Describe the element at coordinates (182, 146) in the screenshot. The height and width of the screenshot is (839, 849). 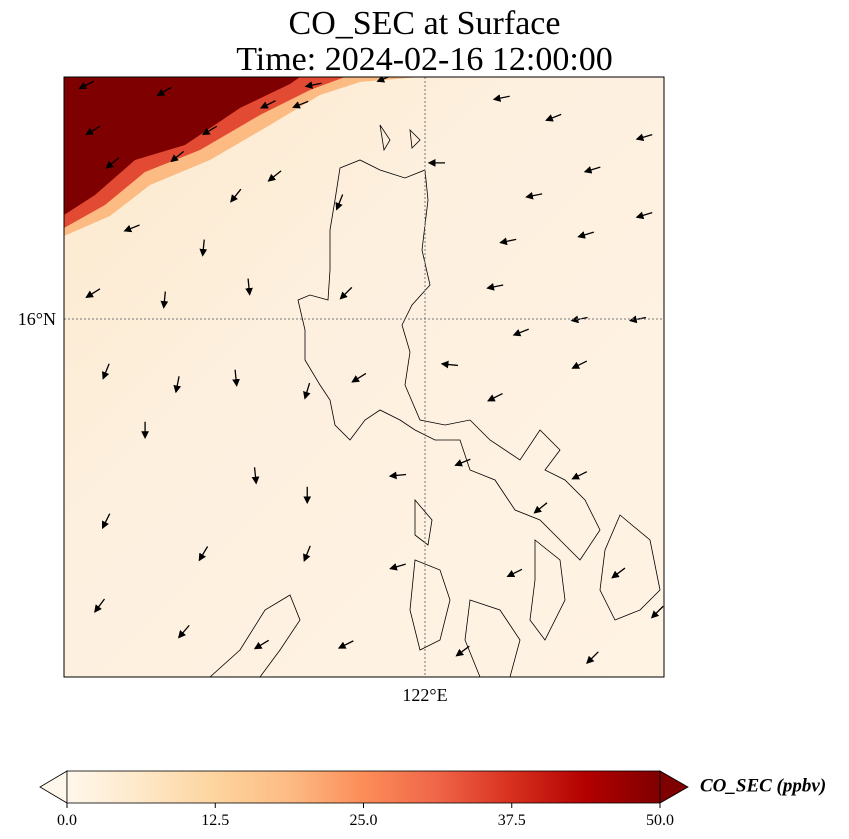
I see `high-concentration-region` at that location.